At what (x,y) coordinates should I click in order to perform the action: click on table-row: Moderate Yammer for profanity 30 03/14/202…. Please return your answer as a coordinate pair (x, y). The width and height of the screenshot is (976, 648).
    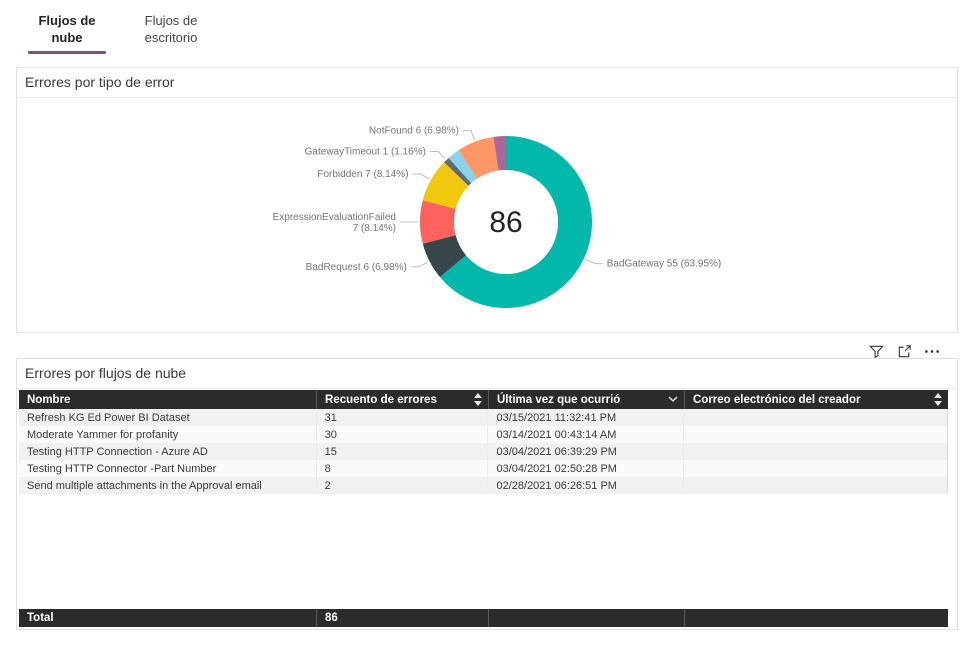
    Looking at the image, I should click on (483, 434).